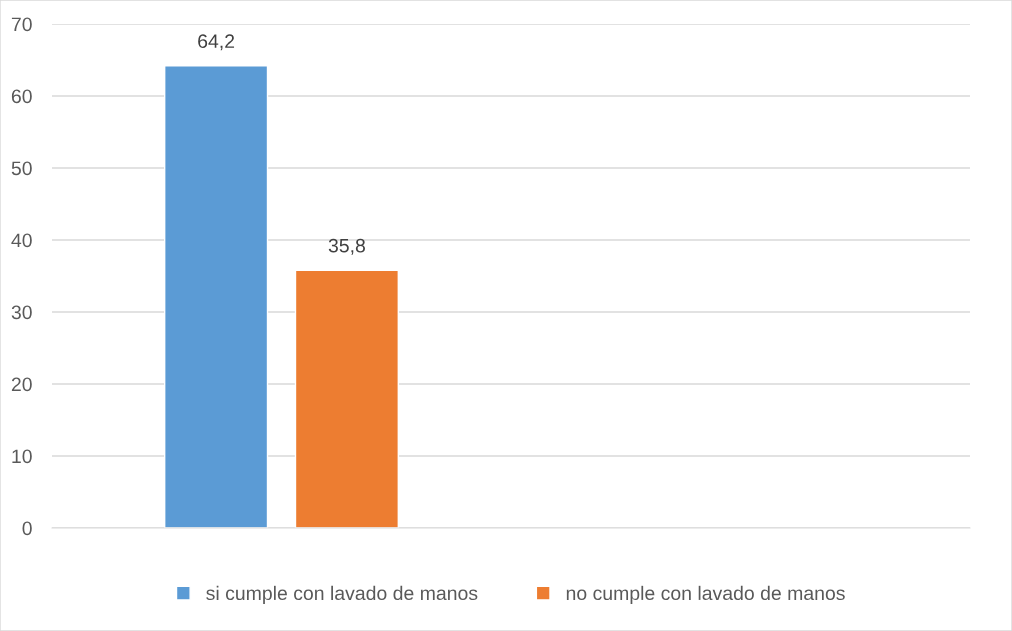 This screenshot has width=1012, height=631. I want to click on legend-label: no cumple con lavado de manos, so click(705, 594).